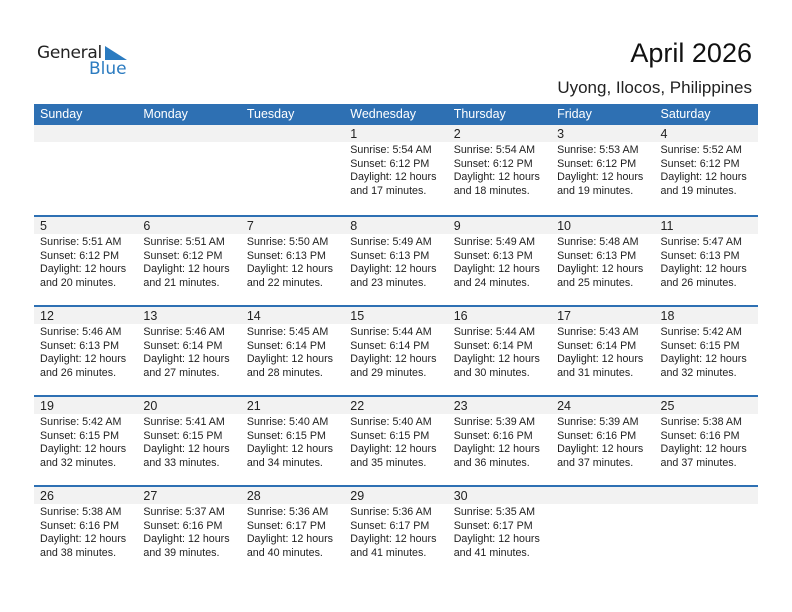 The height and width of the screenshot is (612, 792). Describe the element at coordinates (43, 226) in the screenshot. I see `day-number: 5` at that location.